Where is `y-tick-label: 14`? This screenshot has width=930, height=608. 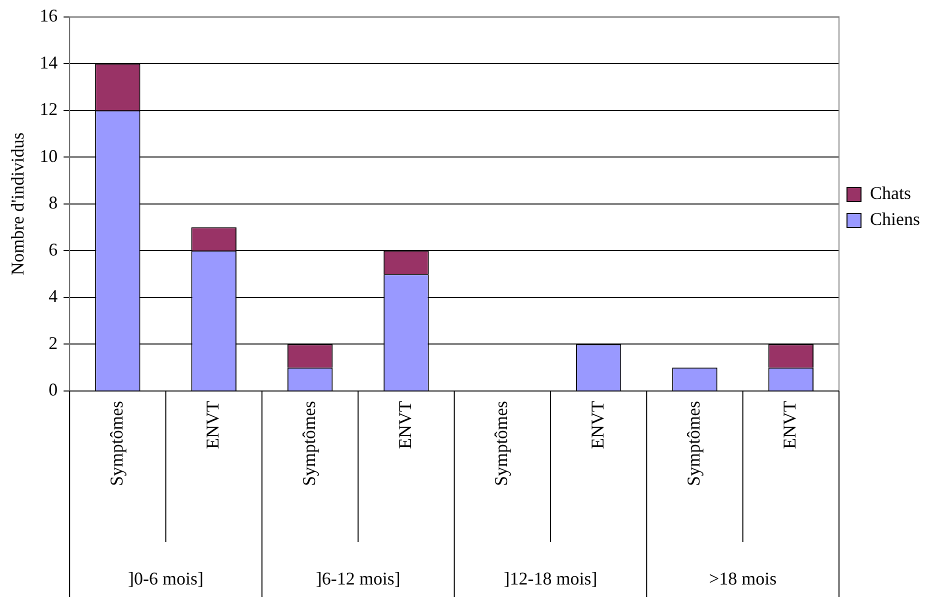
y-tick-label: 14 is located at coordinates (49, 62).